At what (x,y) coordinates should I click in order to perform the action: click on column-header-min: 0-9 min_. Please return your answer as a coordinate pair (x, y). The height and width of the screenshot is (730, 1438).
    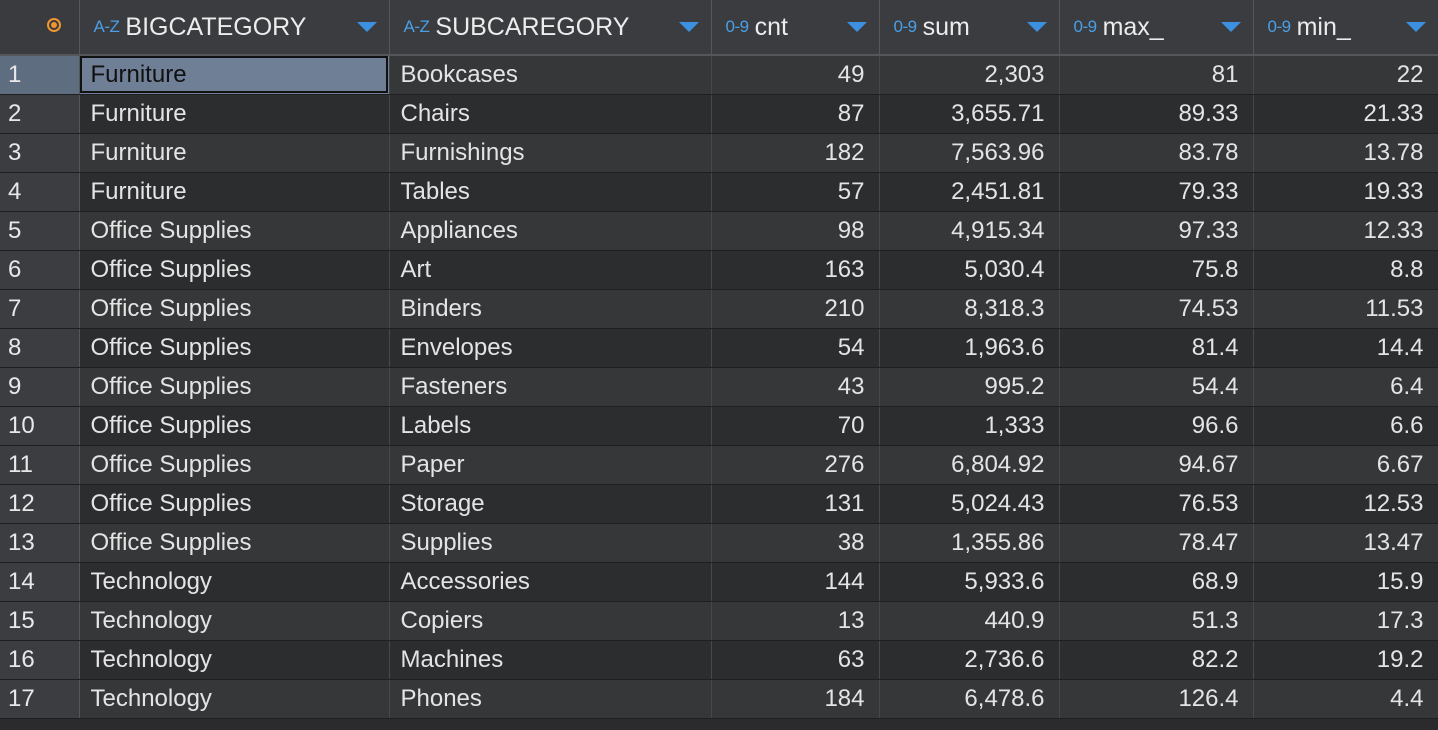
    Looking at the image, I should click on (1345, 28).